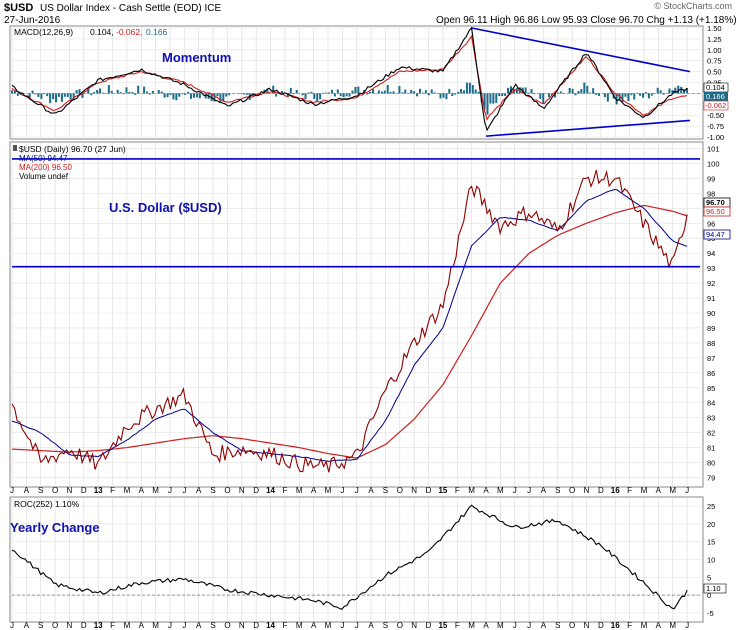  I want to click on signal-tag-box, so click(716, 105).